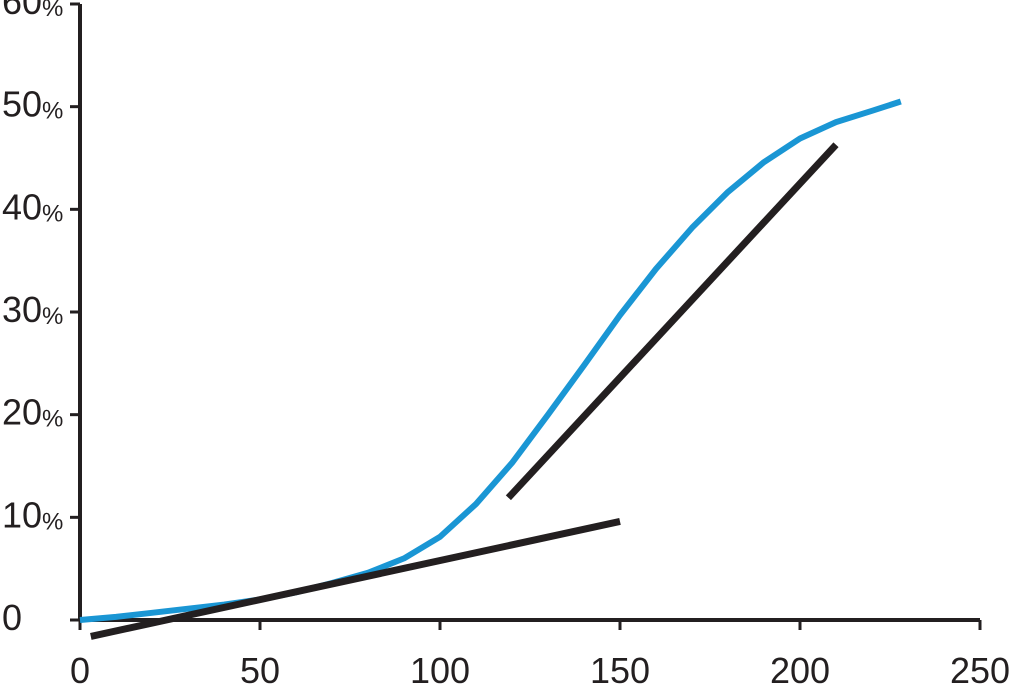  What do you see at coordinates (260, 668) in the screenshot?
I see `x-tick-label: 50` at bounding box center [260, 668].